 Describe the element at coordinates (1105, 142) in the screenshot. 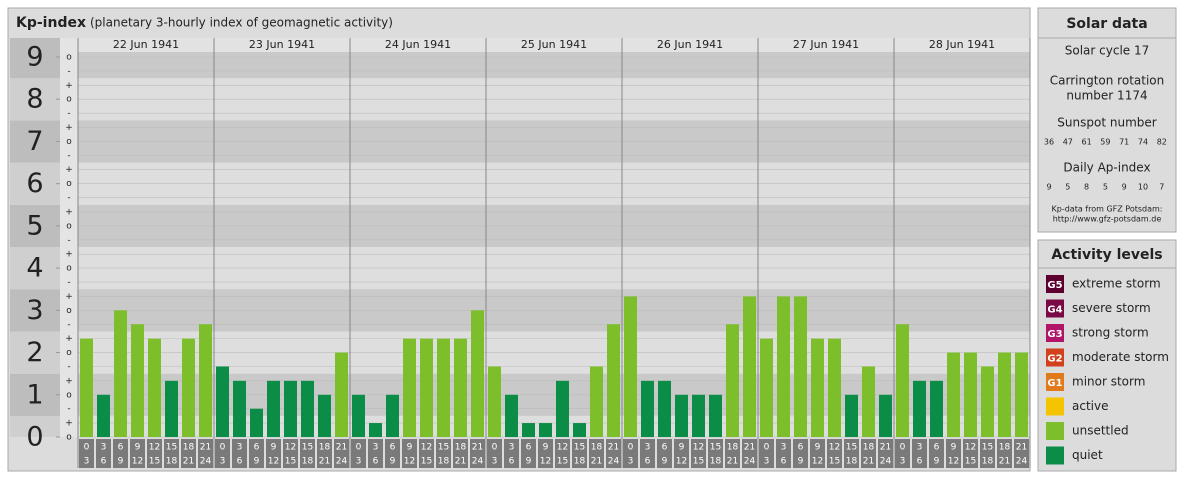

I see `sunspot-number: 59` at that location.